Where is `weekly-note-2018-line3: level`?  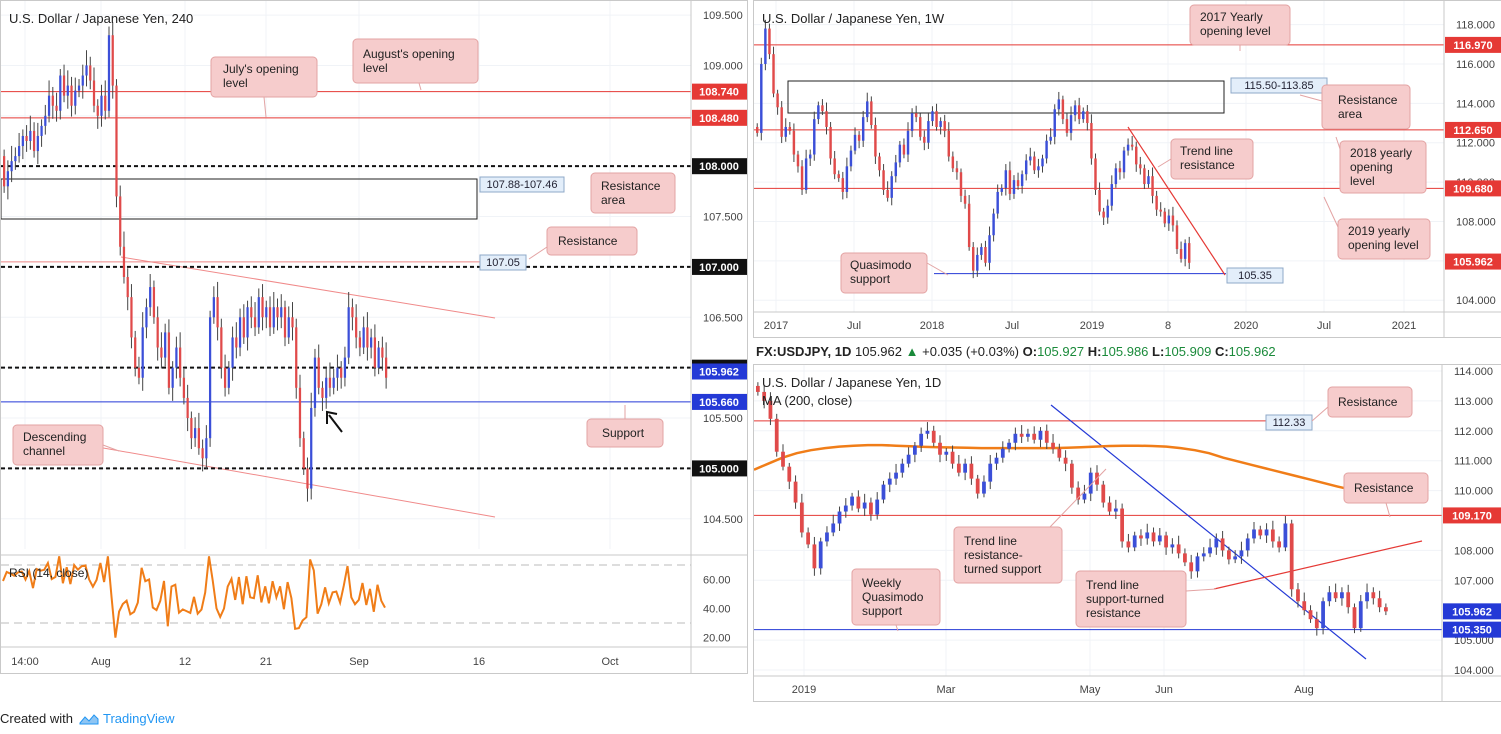
weekly-note-2018-line3: level is located at coordinates (1362, 181).